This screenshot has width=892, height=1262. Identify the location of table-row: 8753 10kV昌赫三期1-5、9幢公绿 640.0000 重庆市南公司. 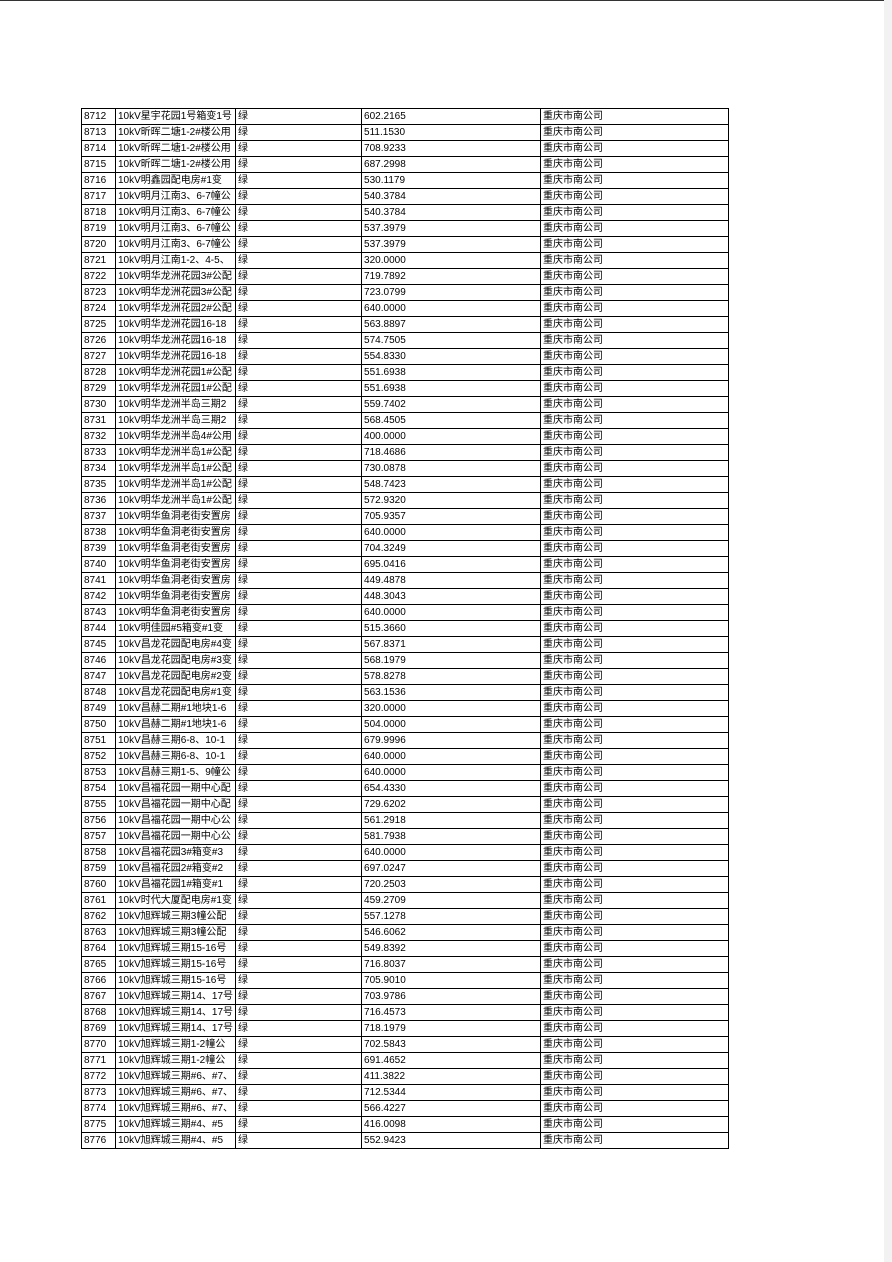
(405, 772).